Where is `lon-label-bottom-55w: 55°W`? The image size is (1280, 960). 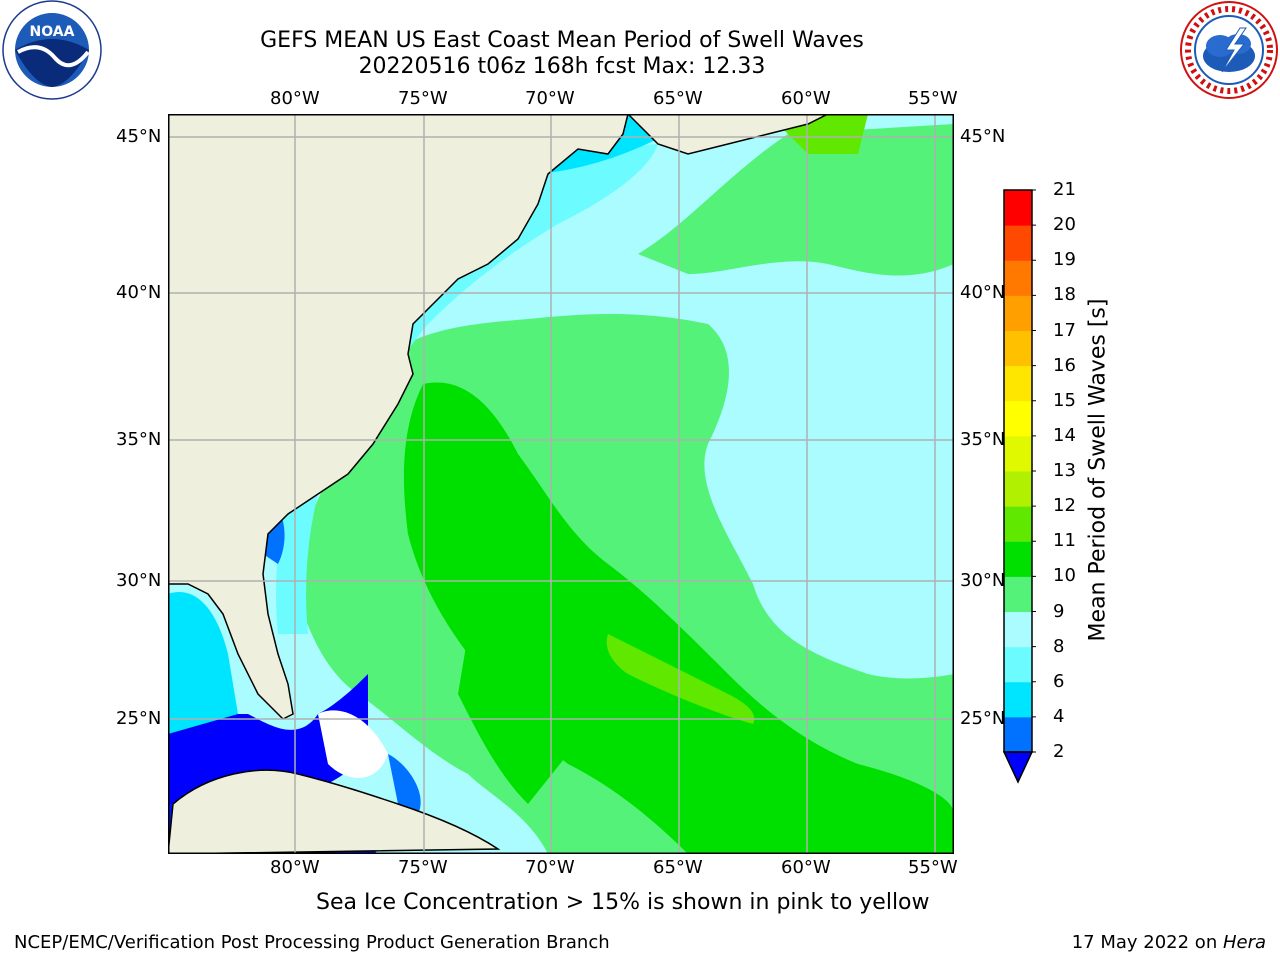 lon-label-bottom-55w: 55°W is located at coordinates (933, 867).